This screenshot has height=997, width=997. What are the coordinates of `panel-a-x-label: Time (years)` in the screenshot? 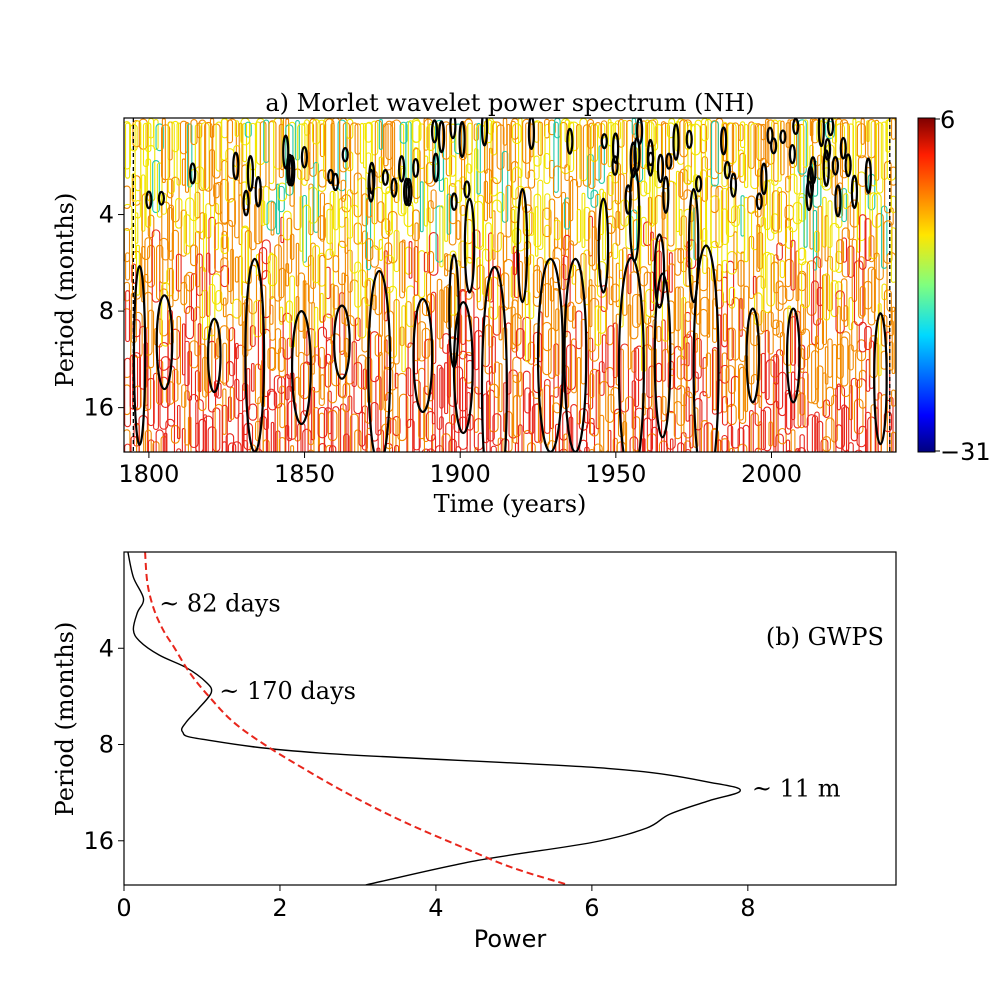 It's located at (510, 504).